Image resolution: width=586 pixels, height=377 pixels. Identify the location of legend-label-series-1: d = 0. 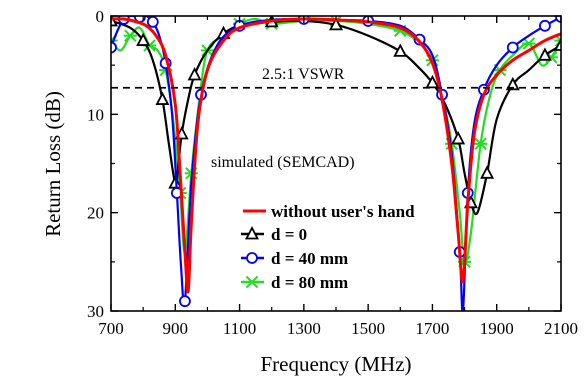
(289, 234).